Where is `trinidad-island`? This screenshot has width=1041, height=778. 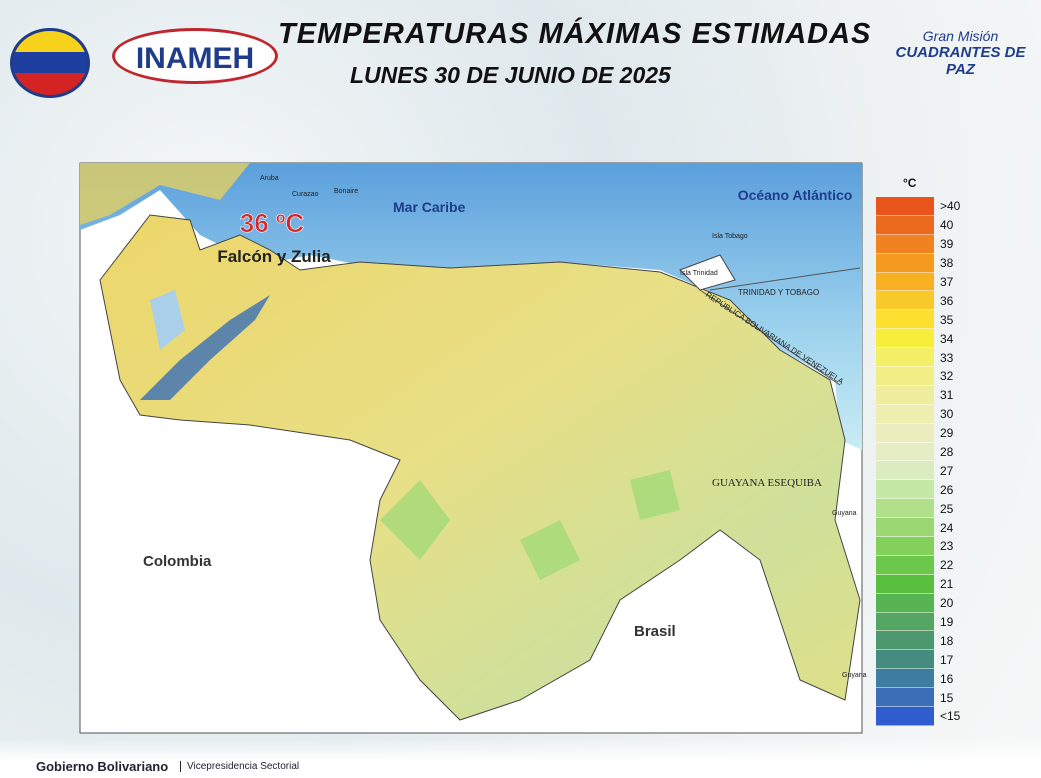
trinidad-island is located at coordinates (707, 272).